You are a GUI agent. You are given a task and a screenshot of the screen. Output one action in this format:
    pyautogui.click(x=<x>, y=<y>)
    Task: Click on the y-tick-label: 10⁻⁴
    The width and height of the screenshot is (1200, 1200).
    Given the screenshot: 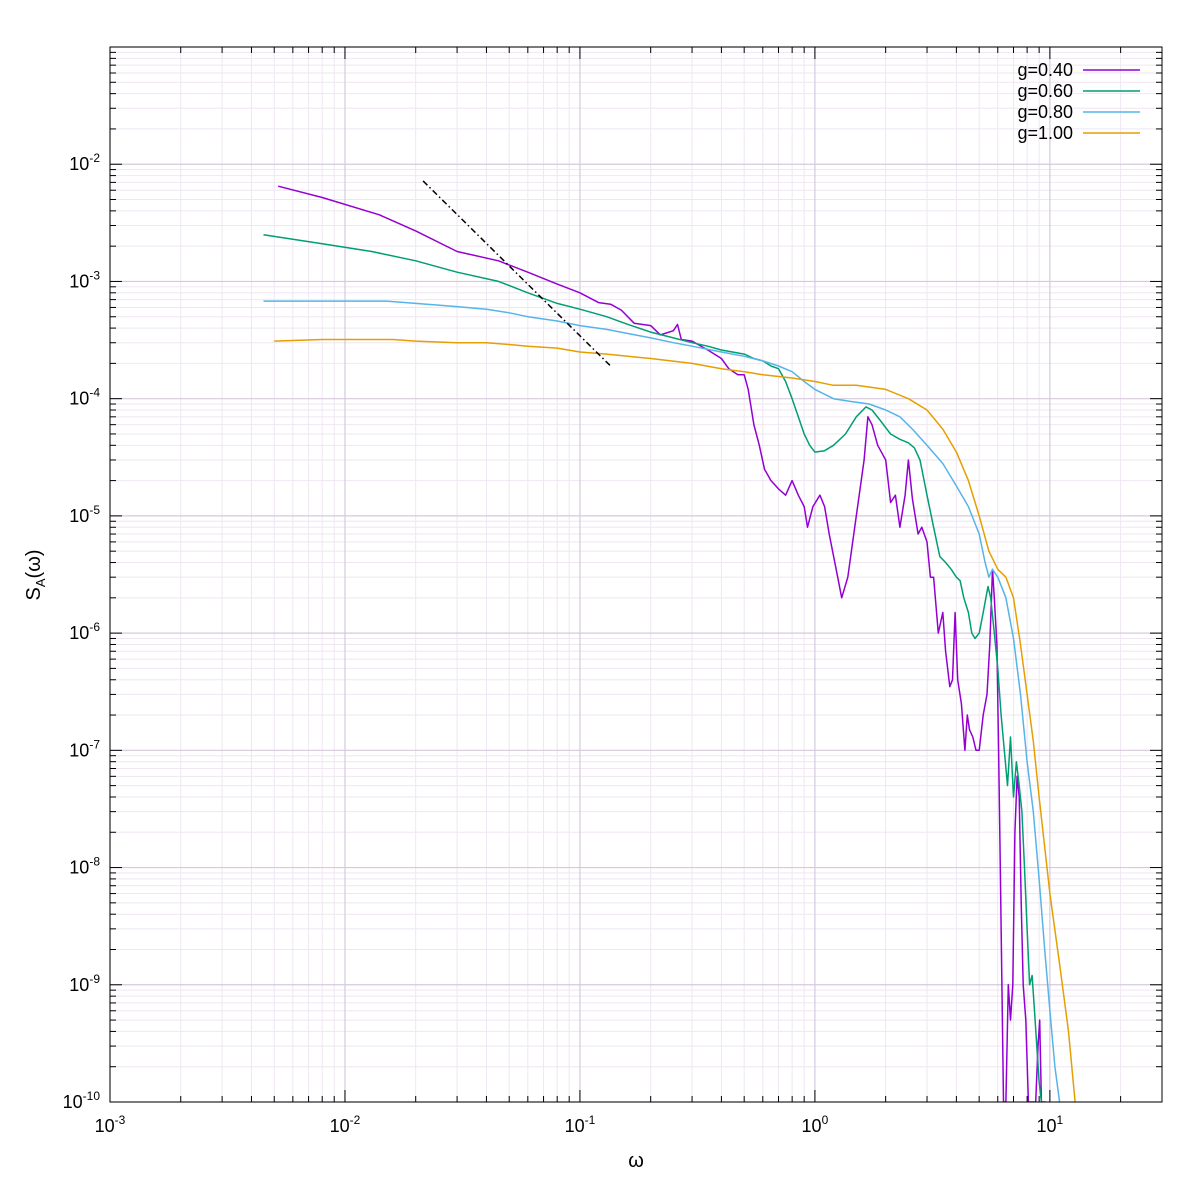 What is the action you would take?
    pyautogui.click(x=84, y=397)
    